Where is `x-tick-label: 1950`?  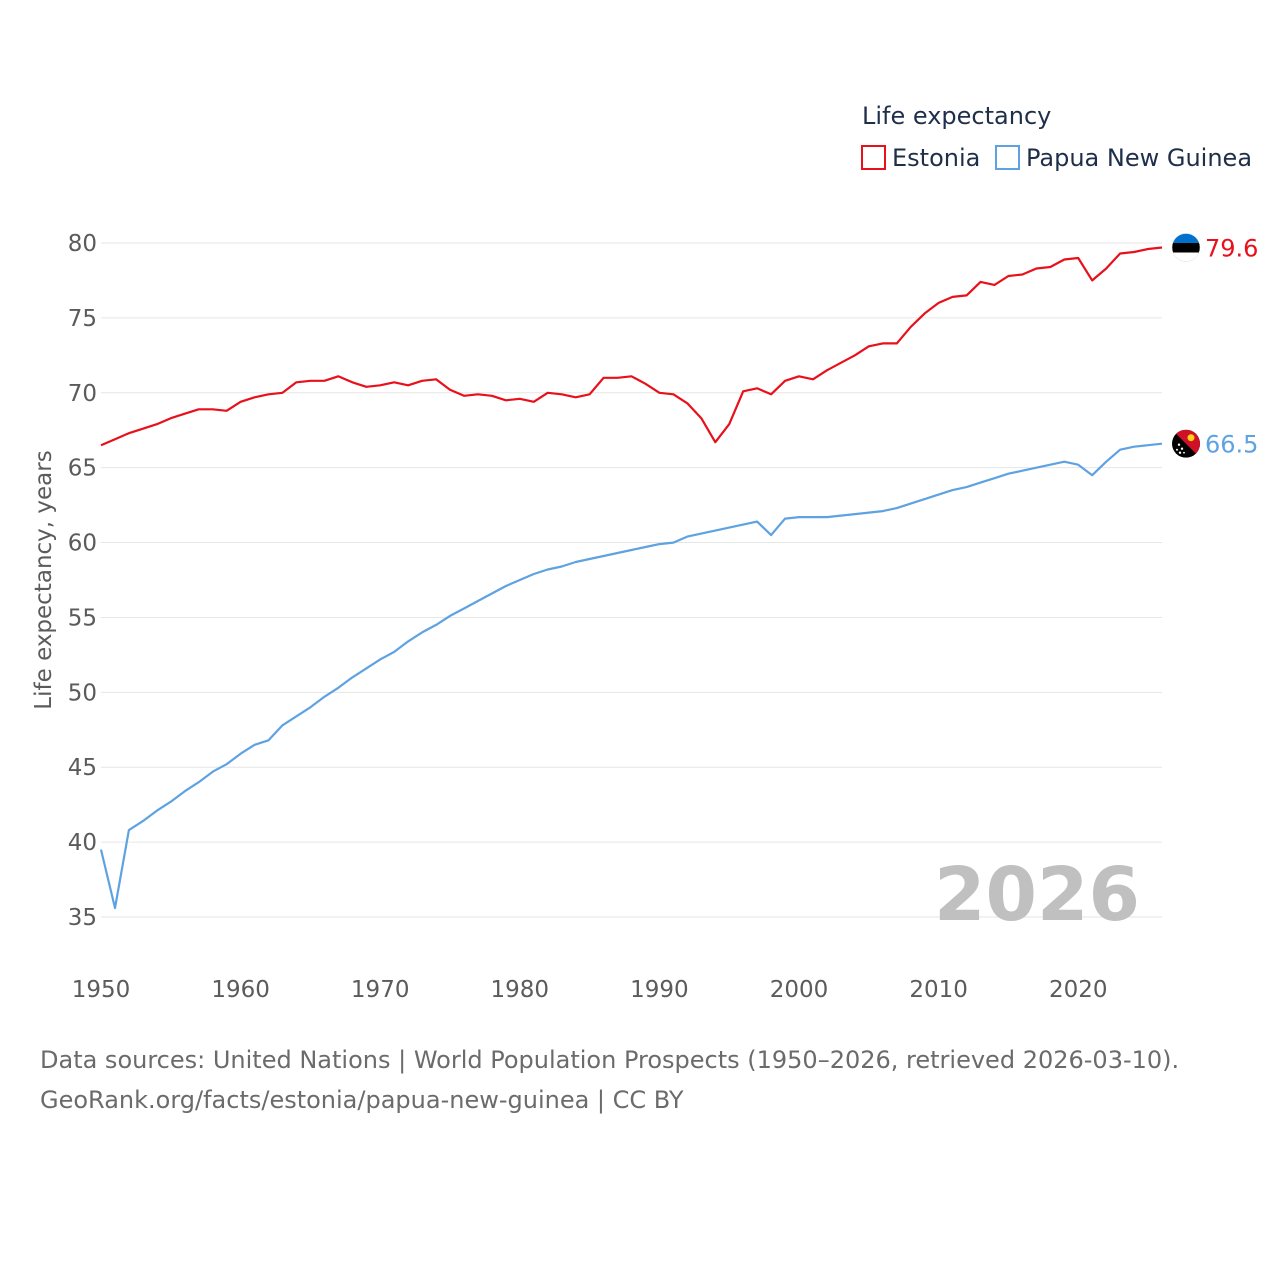
x-tick-label: 1950 is located at coordinates (101, 990).